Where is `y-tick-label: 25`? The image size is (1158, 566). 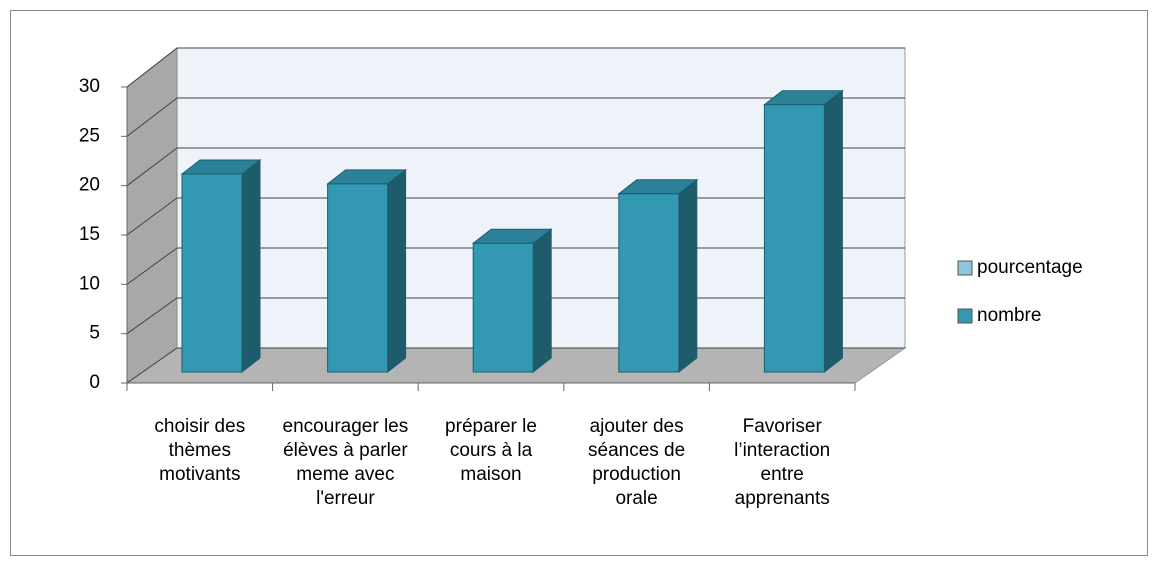
y-tick-label: 25 is located at coordinates (89, 135).